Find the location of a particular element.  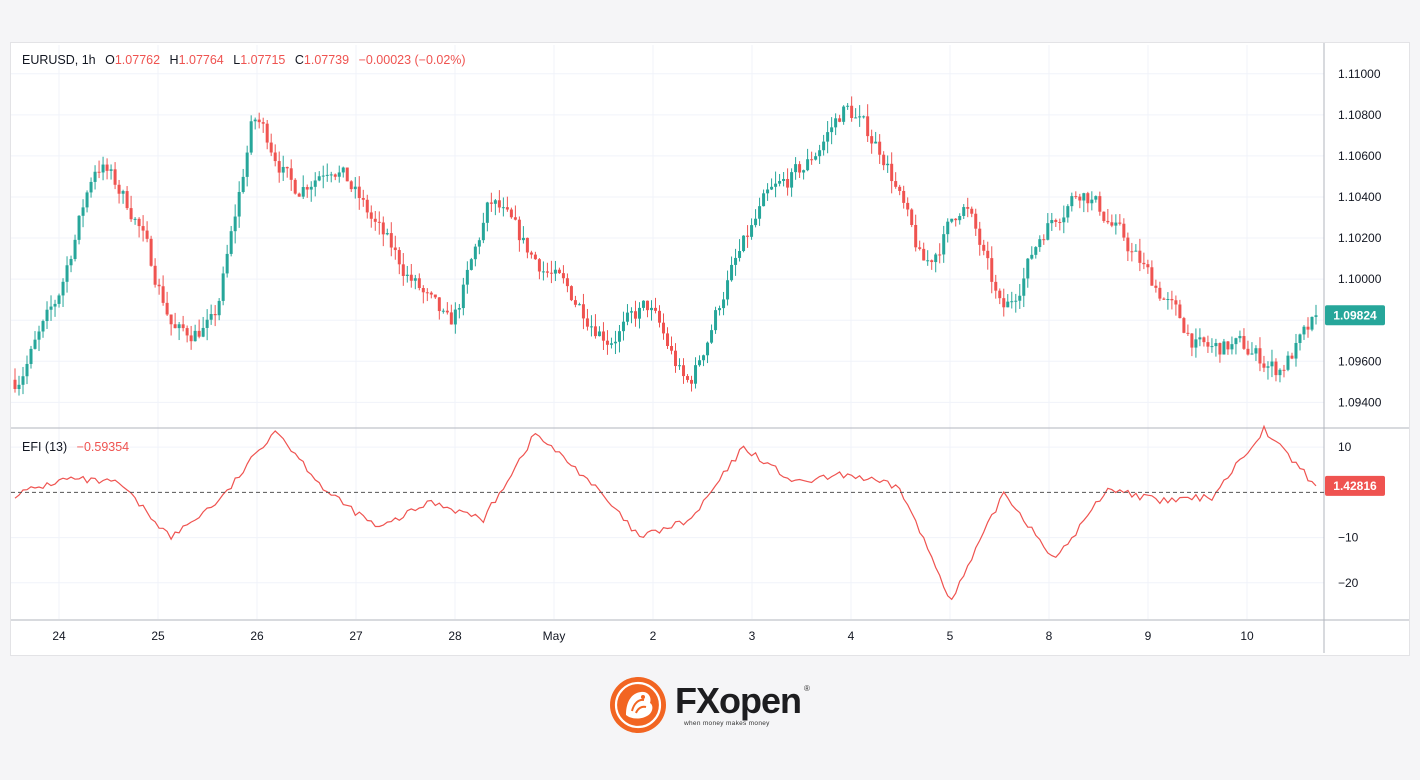

change-value: −0.00023 (−0.02%) is located at coordinates (412, 60).